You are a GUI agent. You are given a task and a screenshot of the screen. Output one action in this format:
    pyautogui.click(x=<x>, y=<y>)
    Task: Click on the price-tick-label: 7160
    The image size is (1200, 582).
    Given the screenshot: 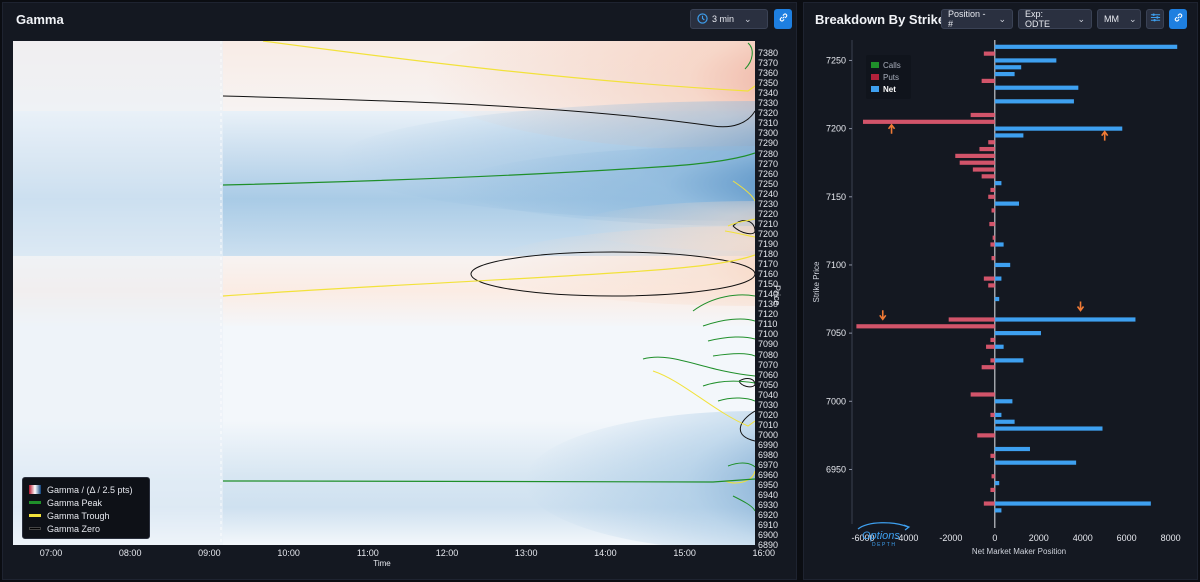 What is the action you would take?
    pyautogui.click(x=768, y=274)
    